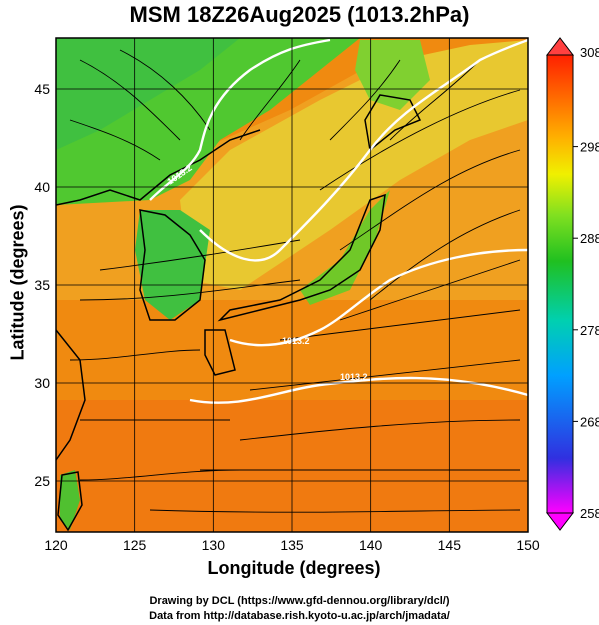 The width and height of the screenshot is (599, 625). I want to click on colorbar-tick-label: 288, so click(589, 238).